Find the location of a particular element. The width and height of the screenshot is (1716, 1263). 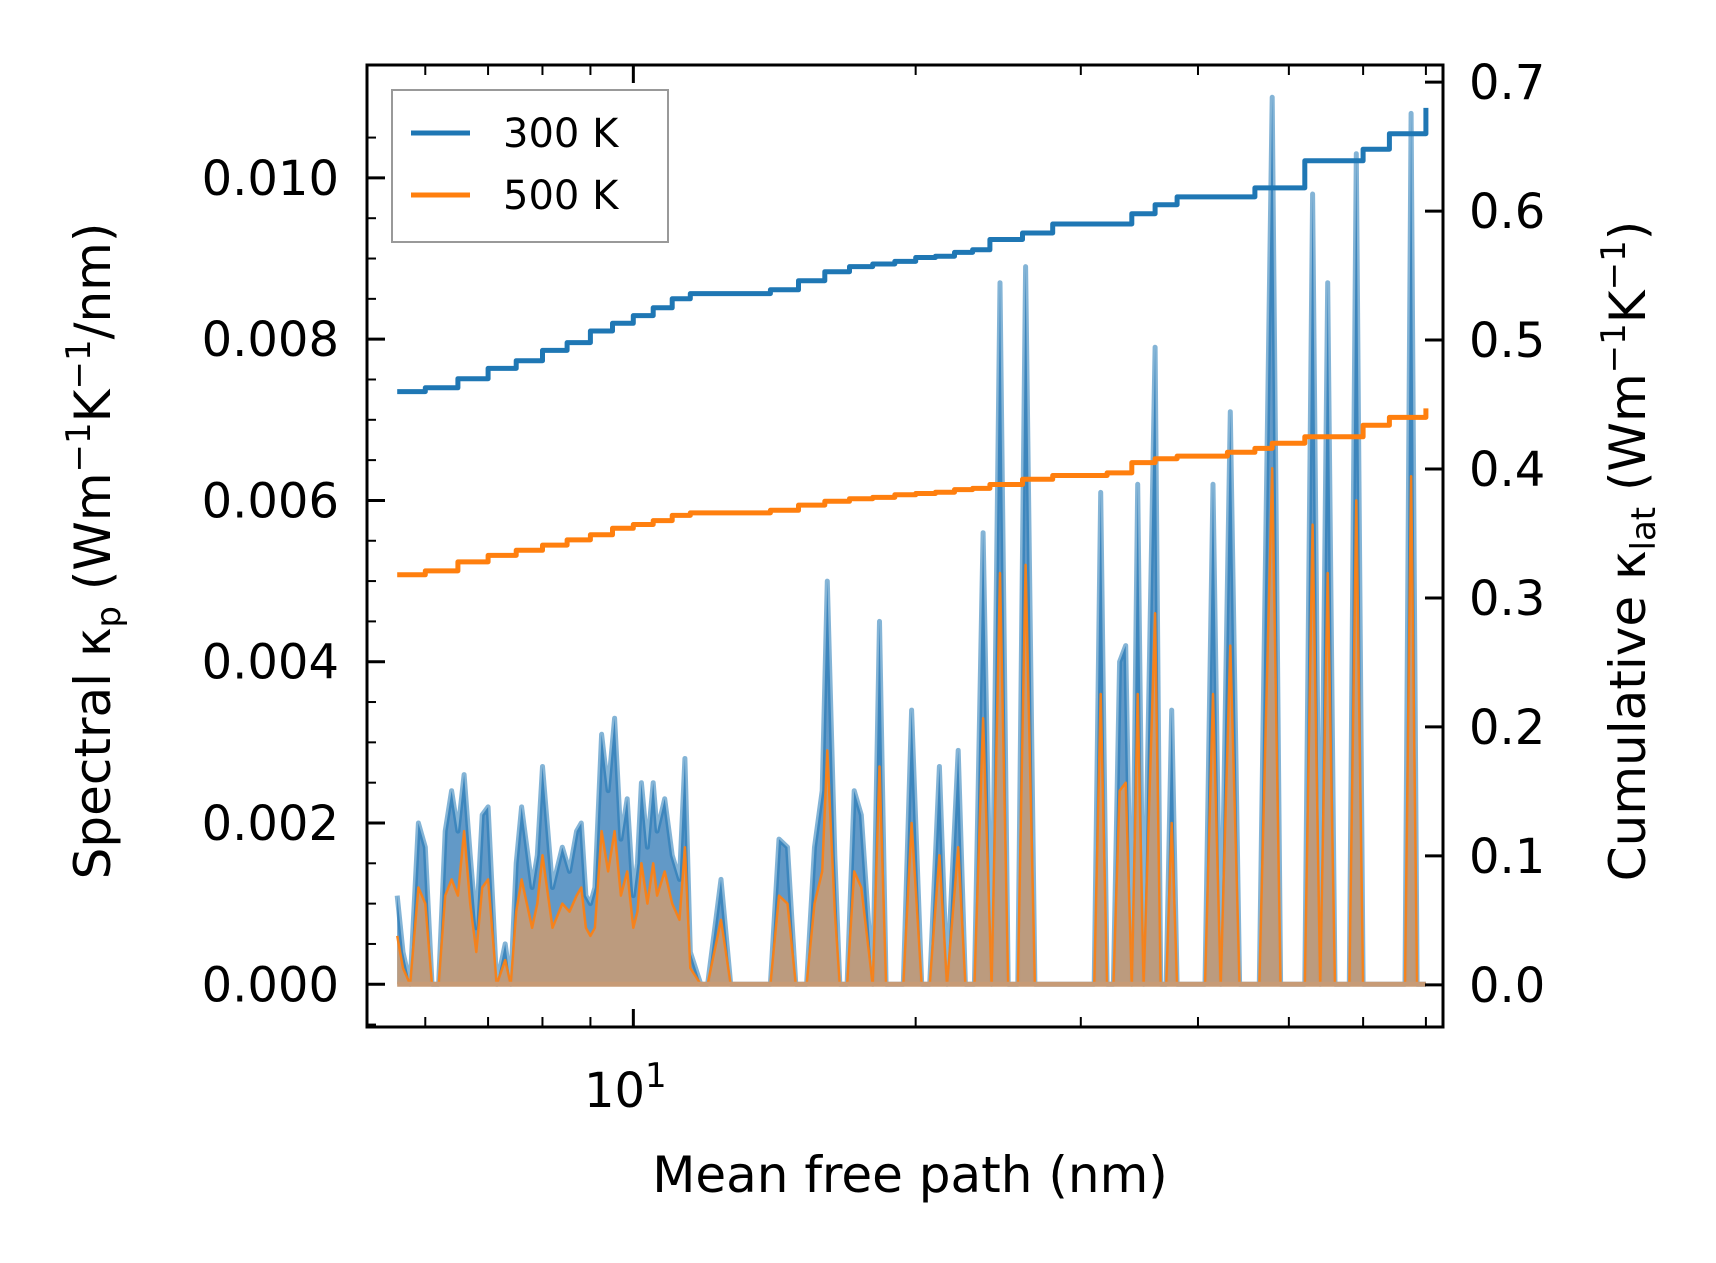

y-right-tick-label: 0.3 is located at coordinates (1507, 599).